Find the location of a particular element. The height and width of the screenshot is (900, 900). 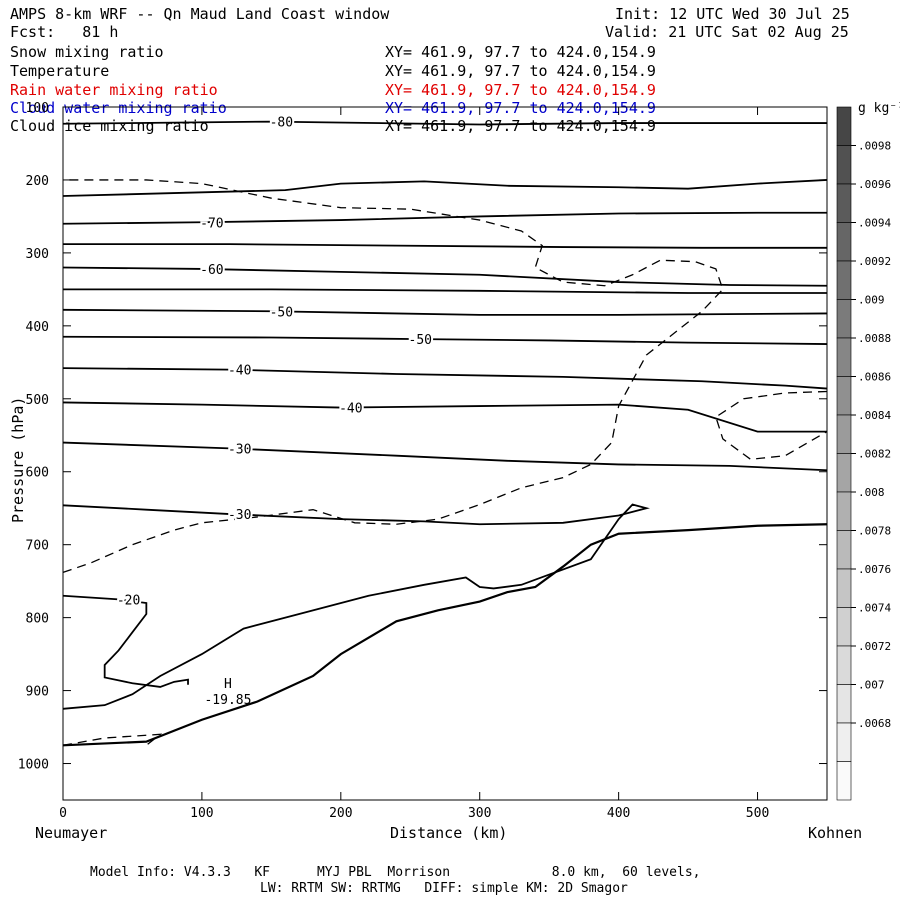

field-xy-cloud-ice: XY= 461.9, 97.7 to 424.0,154.9 is located at coordinates (520, 126).